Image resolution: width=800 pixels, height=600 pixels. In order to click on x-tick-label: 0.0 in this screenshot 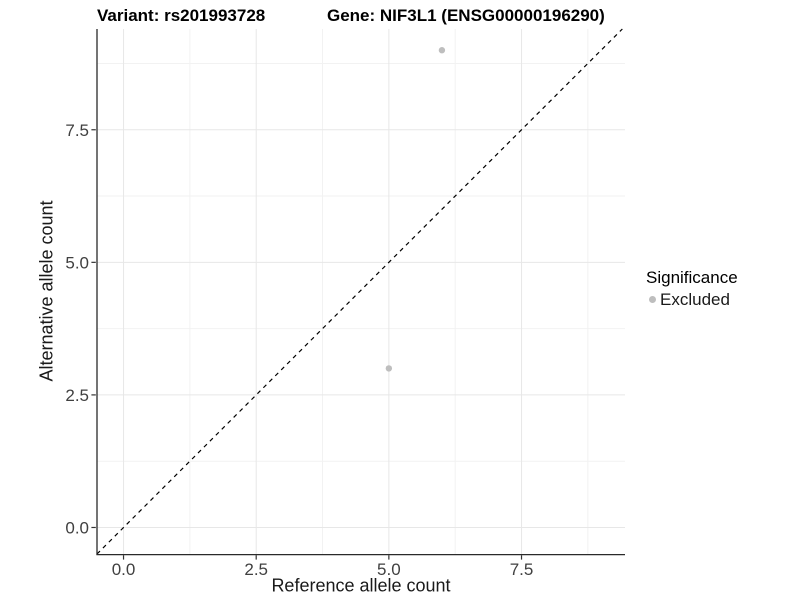, I will do `click(124, 569)`.